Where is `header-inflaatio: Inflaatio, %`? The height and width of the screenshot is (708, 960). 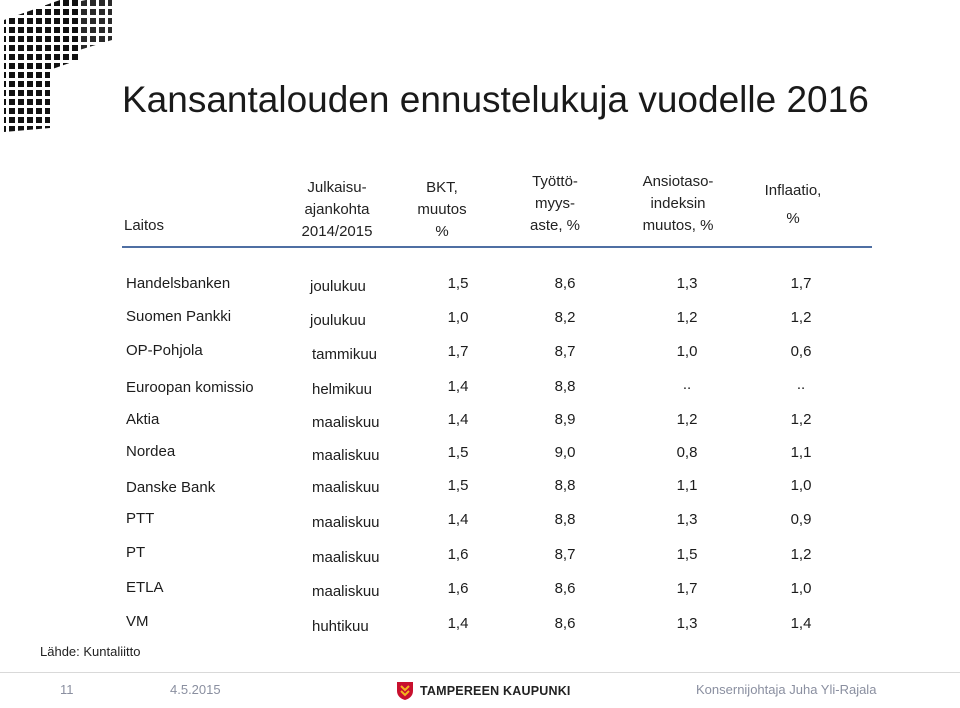
header-inflaatio: Inflaatio, % is located at coordinates (793, 204).